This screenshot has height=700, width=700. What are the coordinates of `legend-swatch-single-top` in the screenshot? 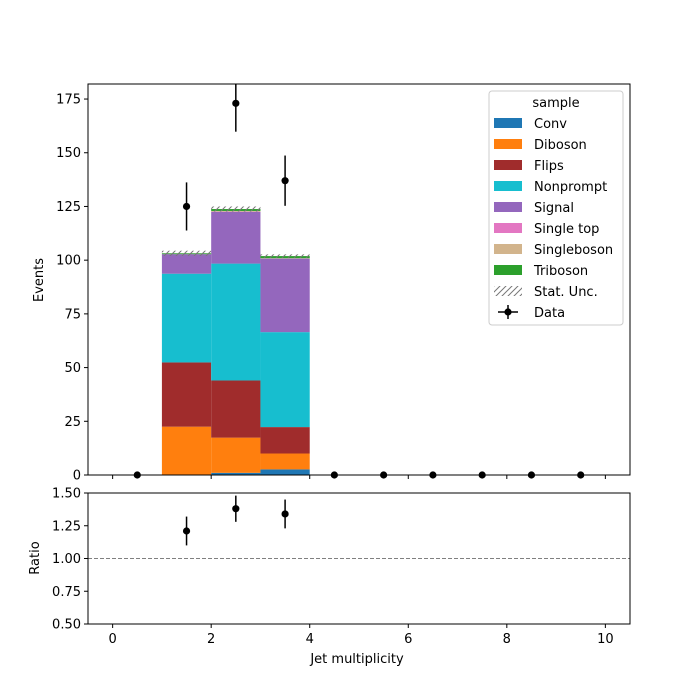 It's located at (508, 228).